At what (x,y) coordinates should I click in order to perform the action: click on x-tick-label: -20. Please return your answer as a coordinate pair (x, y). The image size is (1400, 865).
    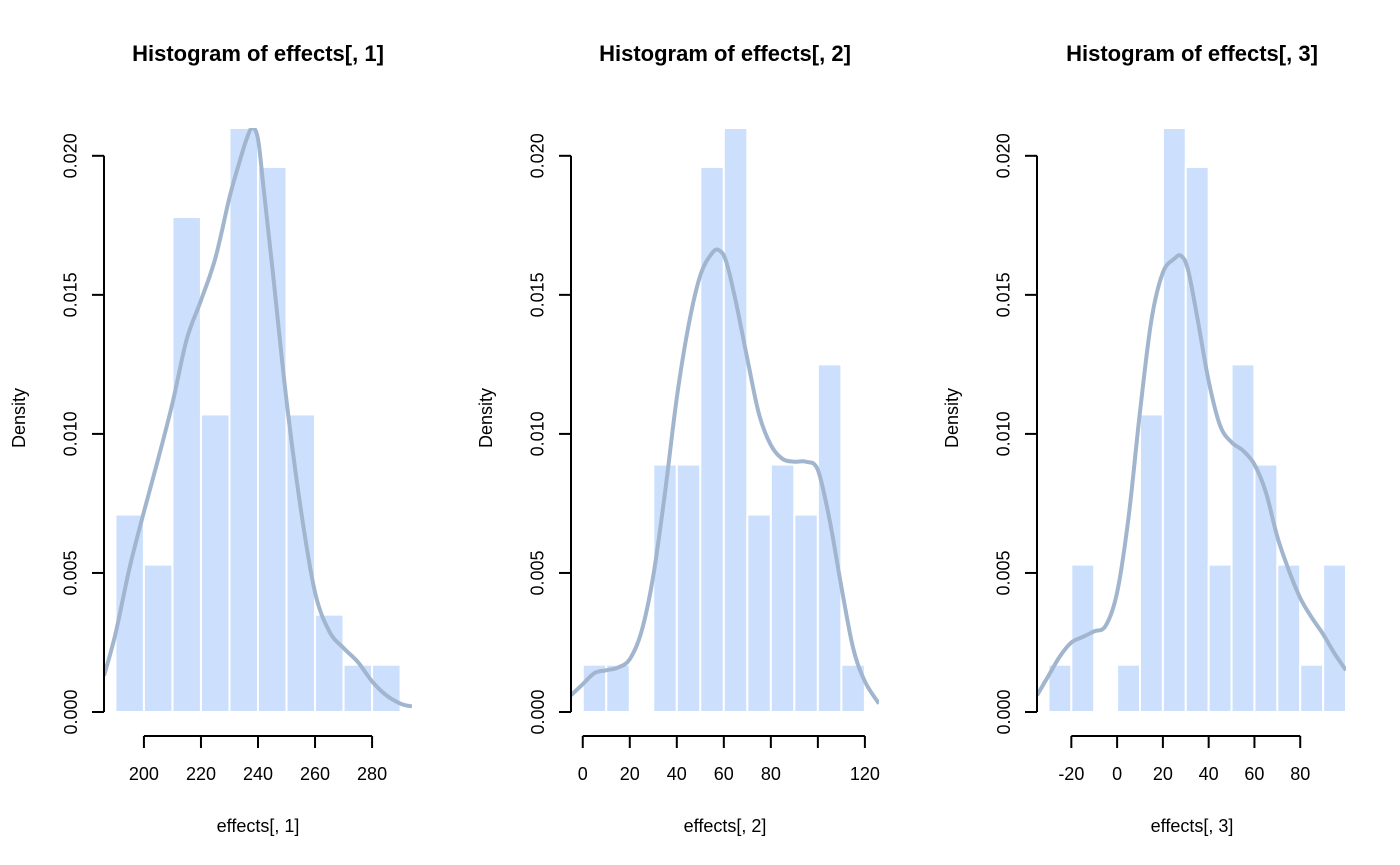
    Looking at the image, I should click on (1071, 774).